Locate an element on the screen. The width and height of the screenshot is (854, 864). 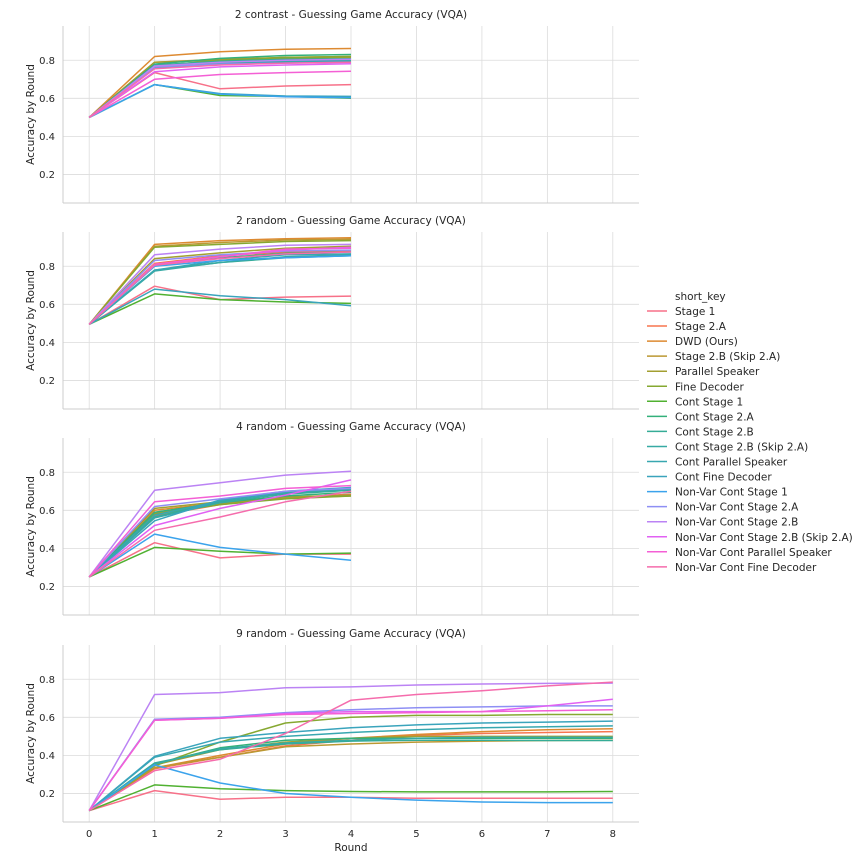
legend-item-label: Cont Fine Decoder is located at coordinates (723, 478).